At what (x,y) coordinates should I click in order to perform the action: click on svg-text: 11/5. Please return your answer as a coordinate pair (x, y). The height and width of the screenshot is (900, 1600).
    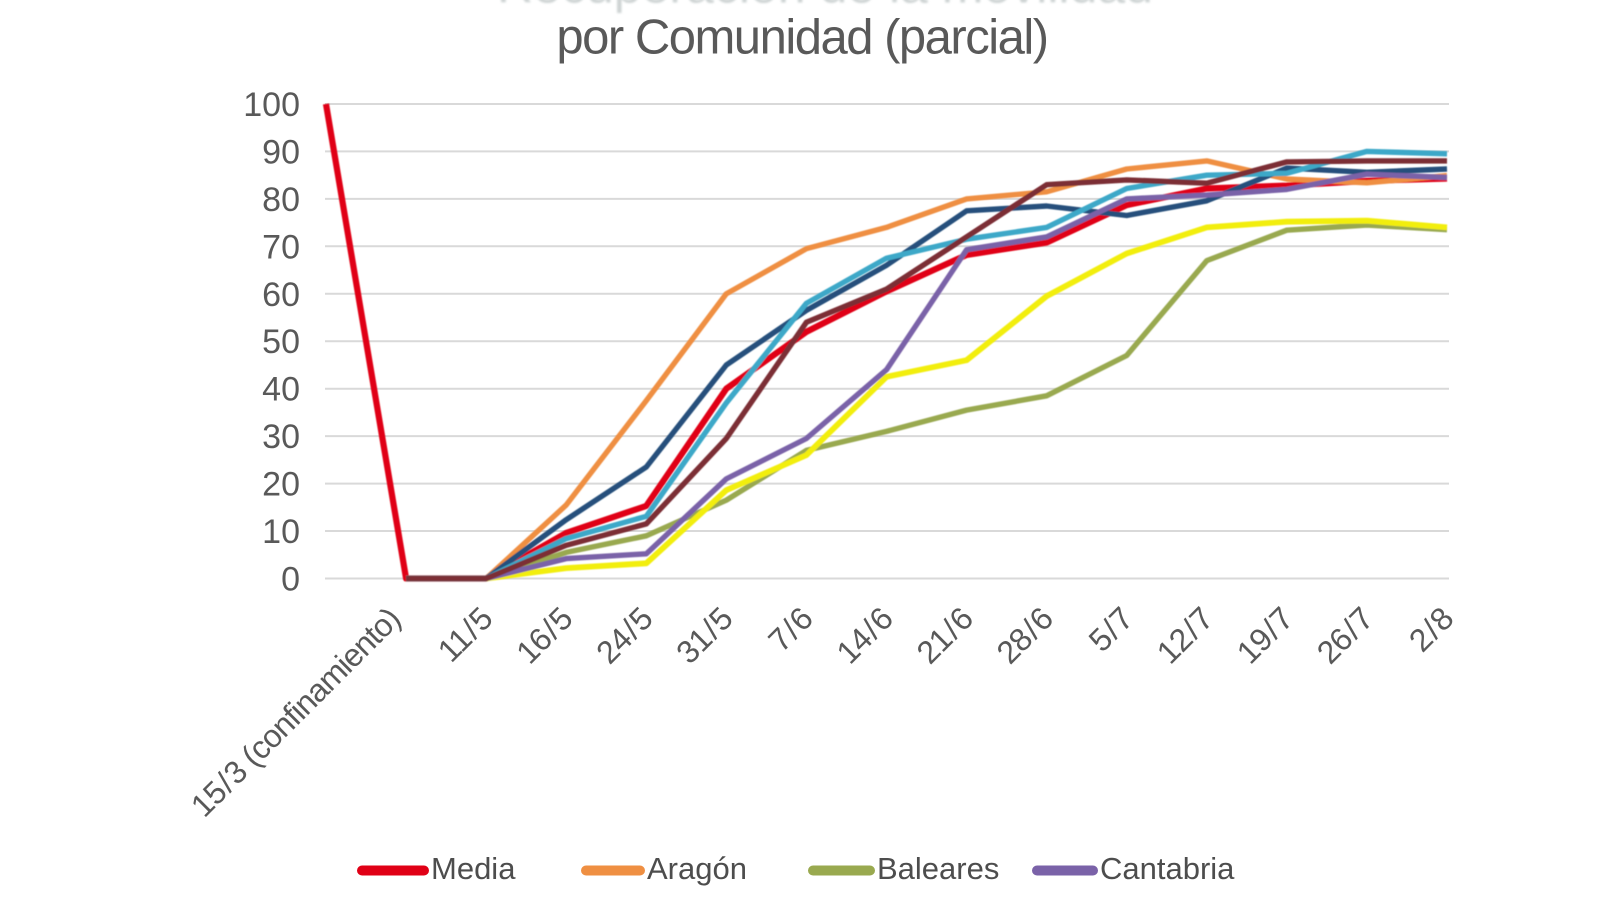
    Looking at the image, I should click on (465, 634).